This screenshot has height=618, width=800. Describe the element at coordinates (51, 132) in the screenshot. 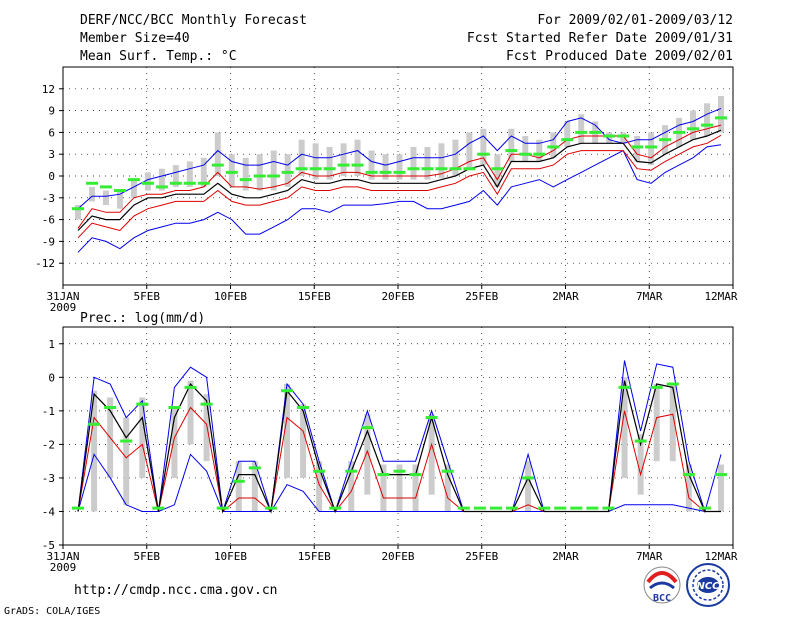

I see `temperature-y-tick-label: 6` at that location.